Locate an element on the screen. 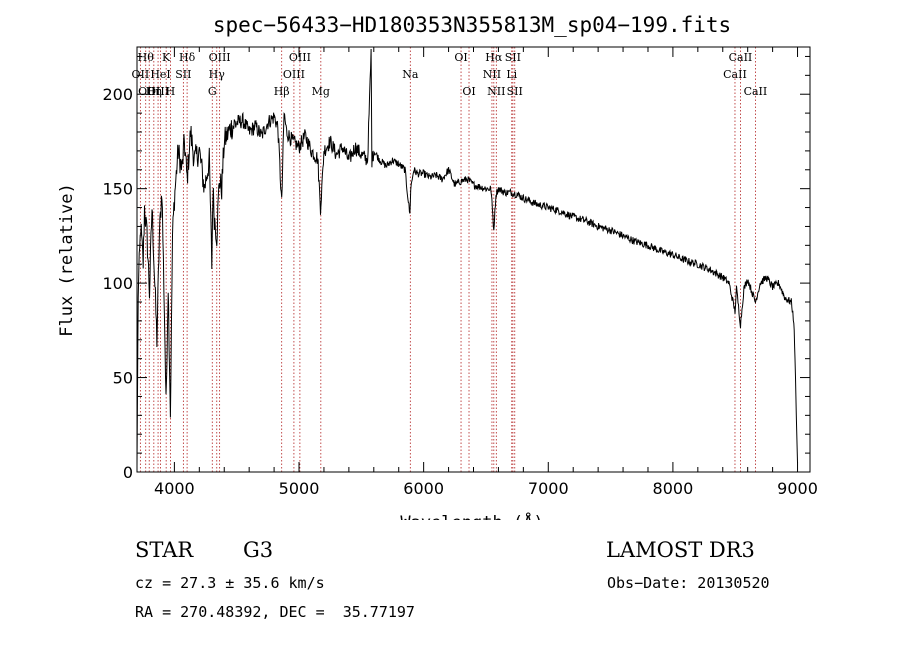 The height and width of the screenshot is (649, 900). observation-date: Obs−Date: 20130520 is located at coordinates (688, 583).